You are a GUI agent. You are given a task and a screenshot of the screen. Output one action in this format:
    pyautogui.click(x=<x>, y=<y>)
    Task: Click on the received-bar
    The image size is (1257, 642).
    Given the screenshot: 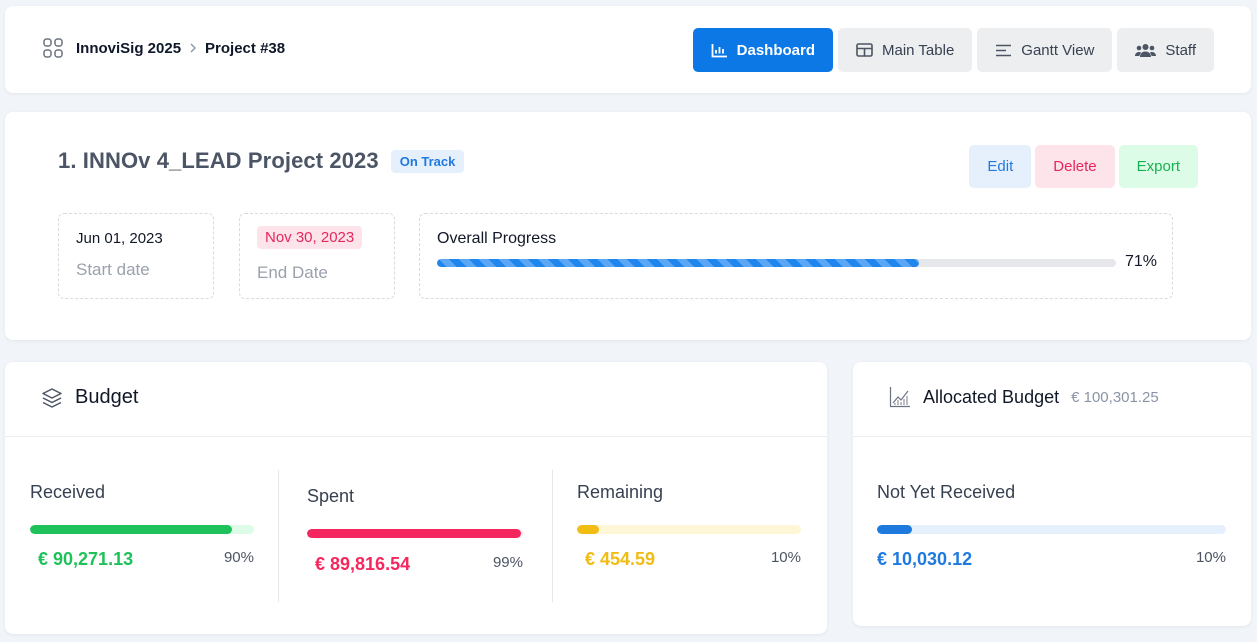 What is the action you would take?
    pyautogui.click(x=142, y=529)
    